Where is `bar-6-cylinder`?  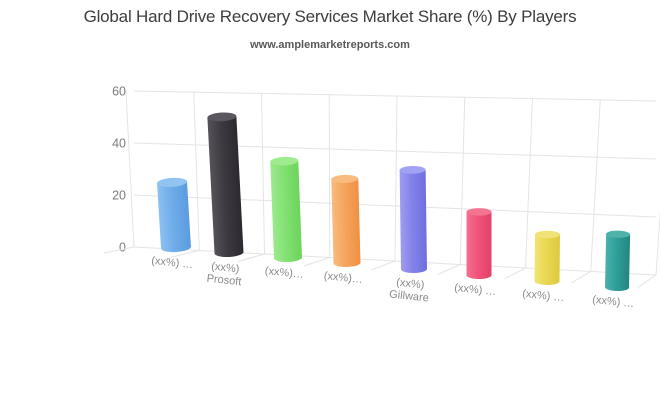 bar-6-cylinder is located at coordinates (547, 258).